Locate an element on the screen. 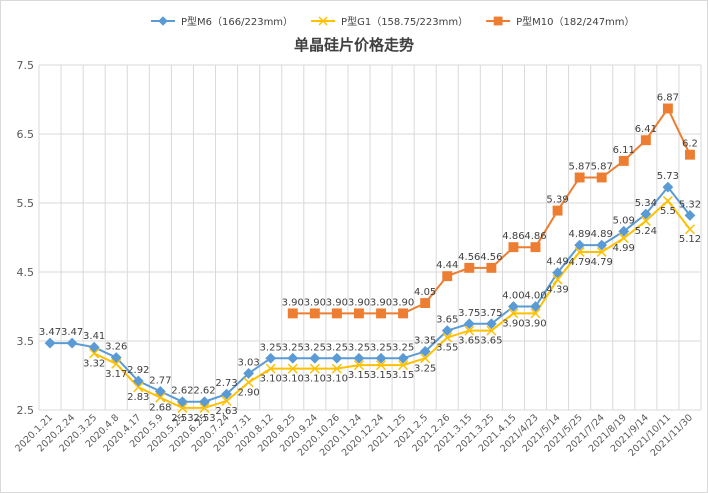 The image size is (708, 493). data-label: 2.83 is located at coordinates (138, 397).